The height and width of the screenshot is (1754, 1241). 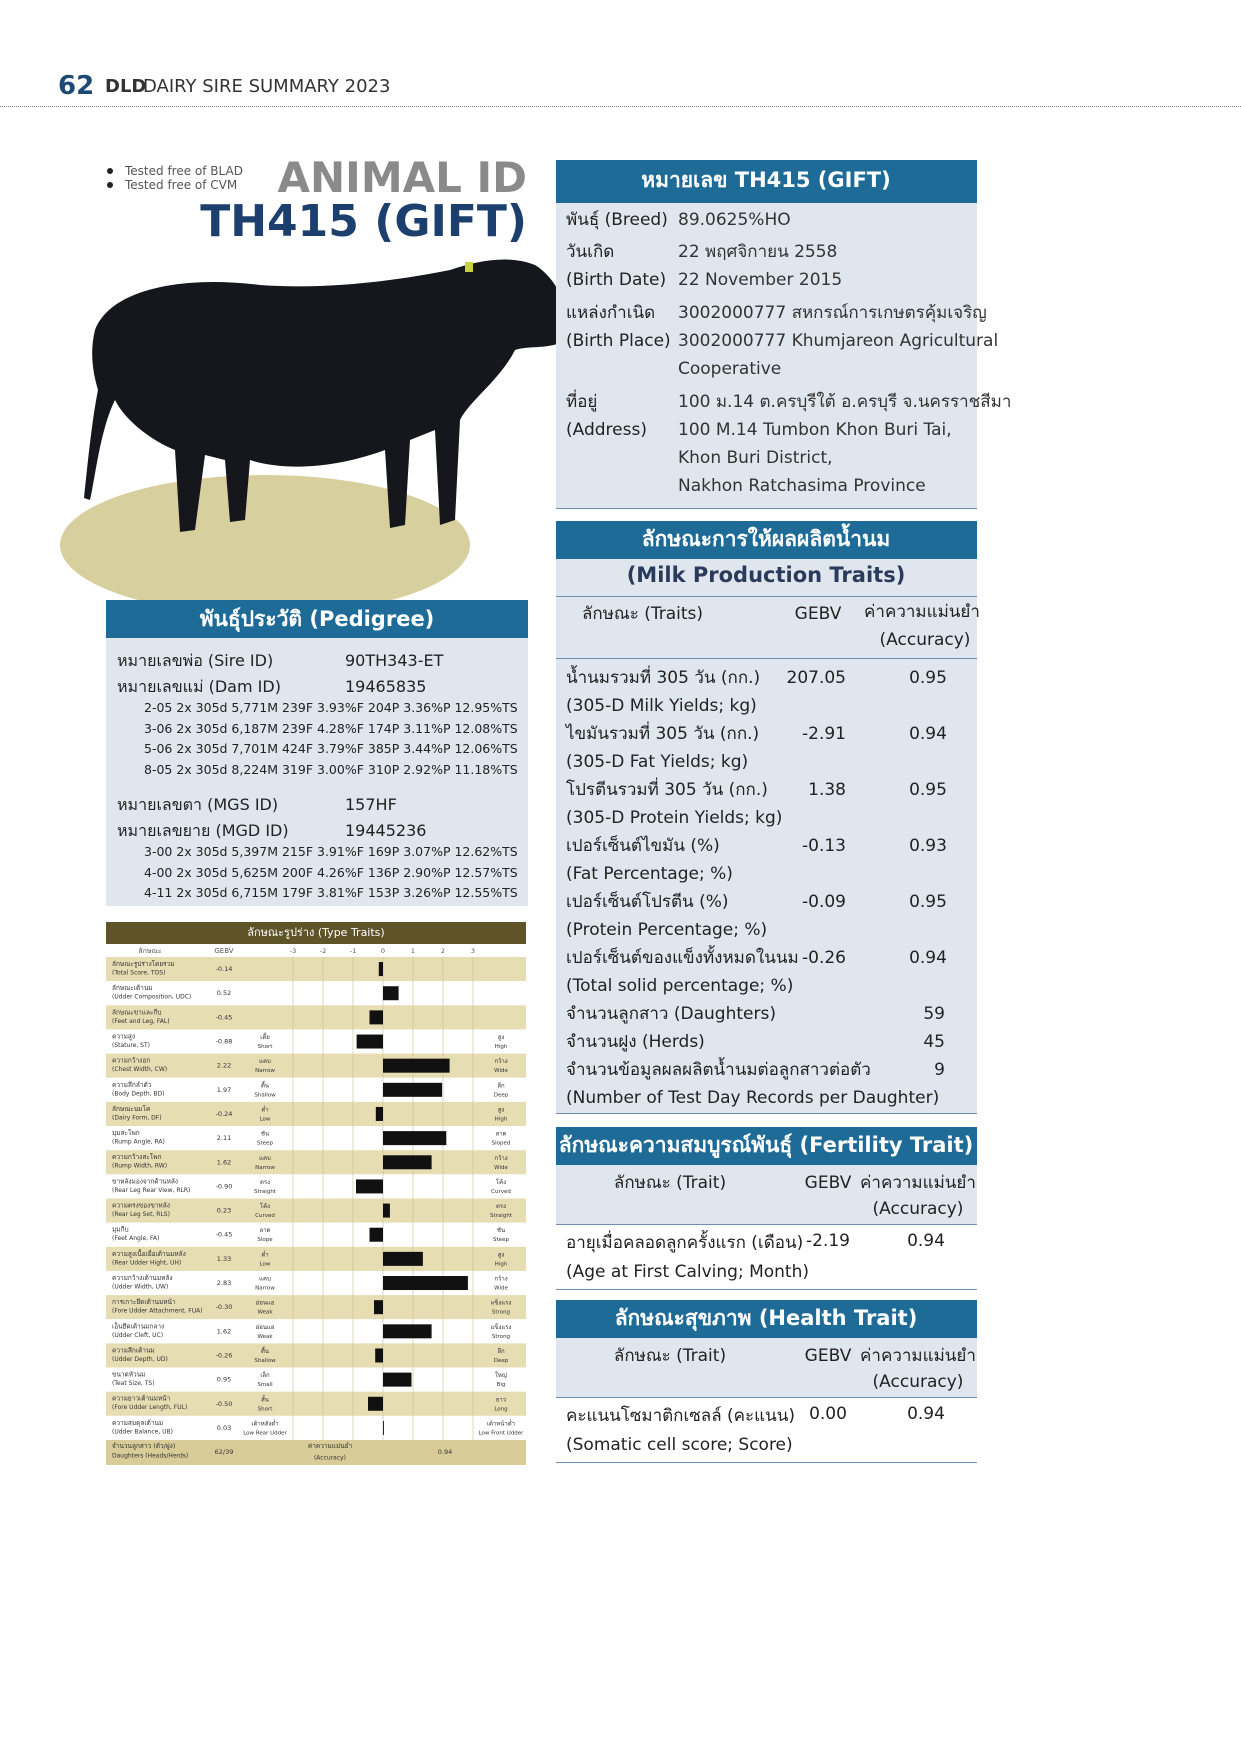 What do you see at coordinates (681, 1416) in the screenshot?
I see `trait-th: คะแนนโซมาติกเซลล์ (คะแนน)` at bounding box center [681, 1416].